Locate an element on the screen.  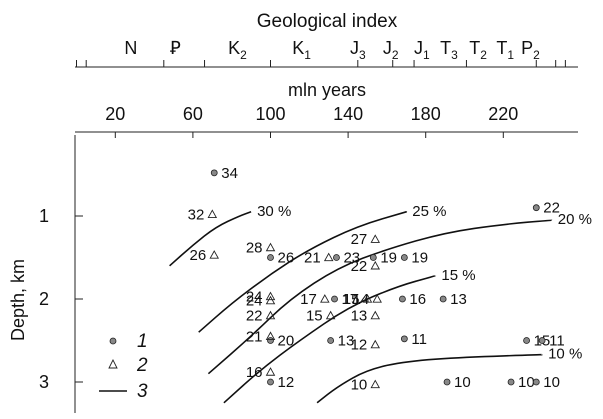
triangle-point-label: 32 is located at coordinates (196, 214).